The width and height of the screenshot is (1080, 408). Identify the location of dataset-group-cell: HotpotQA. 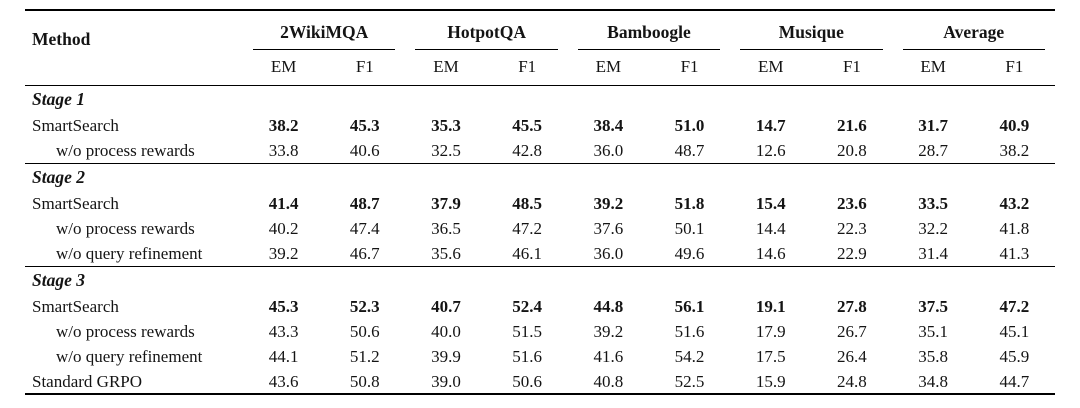
(486, 30).